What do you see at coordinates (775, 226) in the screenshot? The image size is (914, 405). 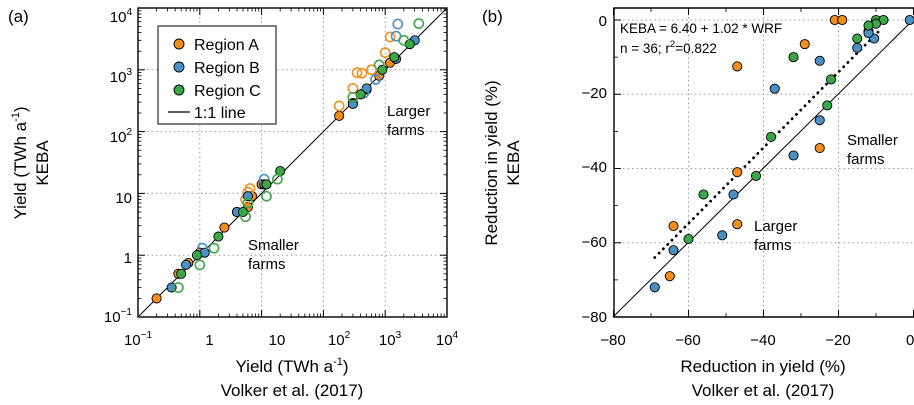 I see `panel-b-annotation-larger: Larger` at bounding box center [775, 226].